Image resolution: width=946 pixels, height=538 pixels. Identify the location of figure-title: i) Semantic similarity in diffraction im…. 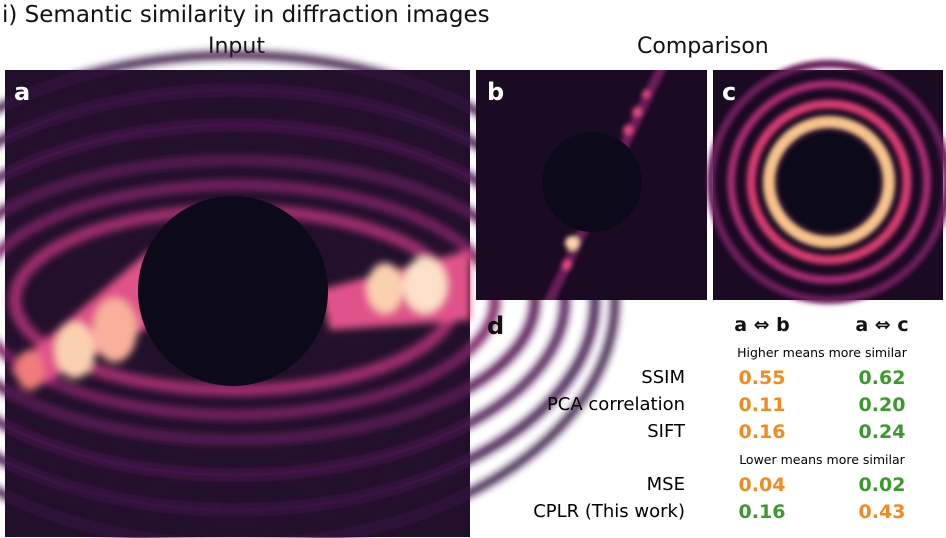
(246, 15).